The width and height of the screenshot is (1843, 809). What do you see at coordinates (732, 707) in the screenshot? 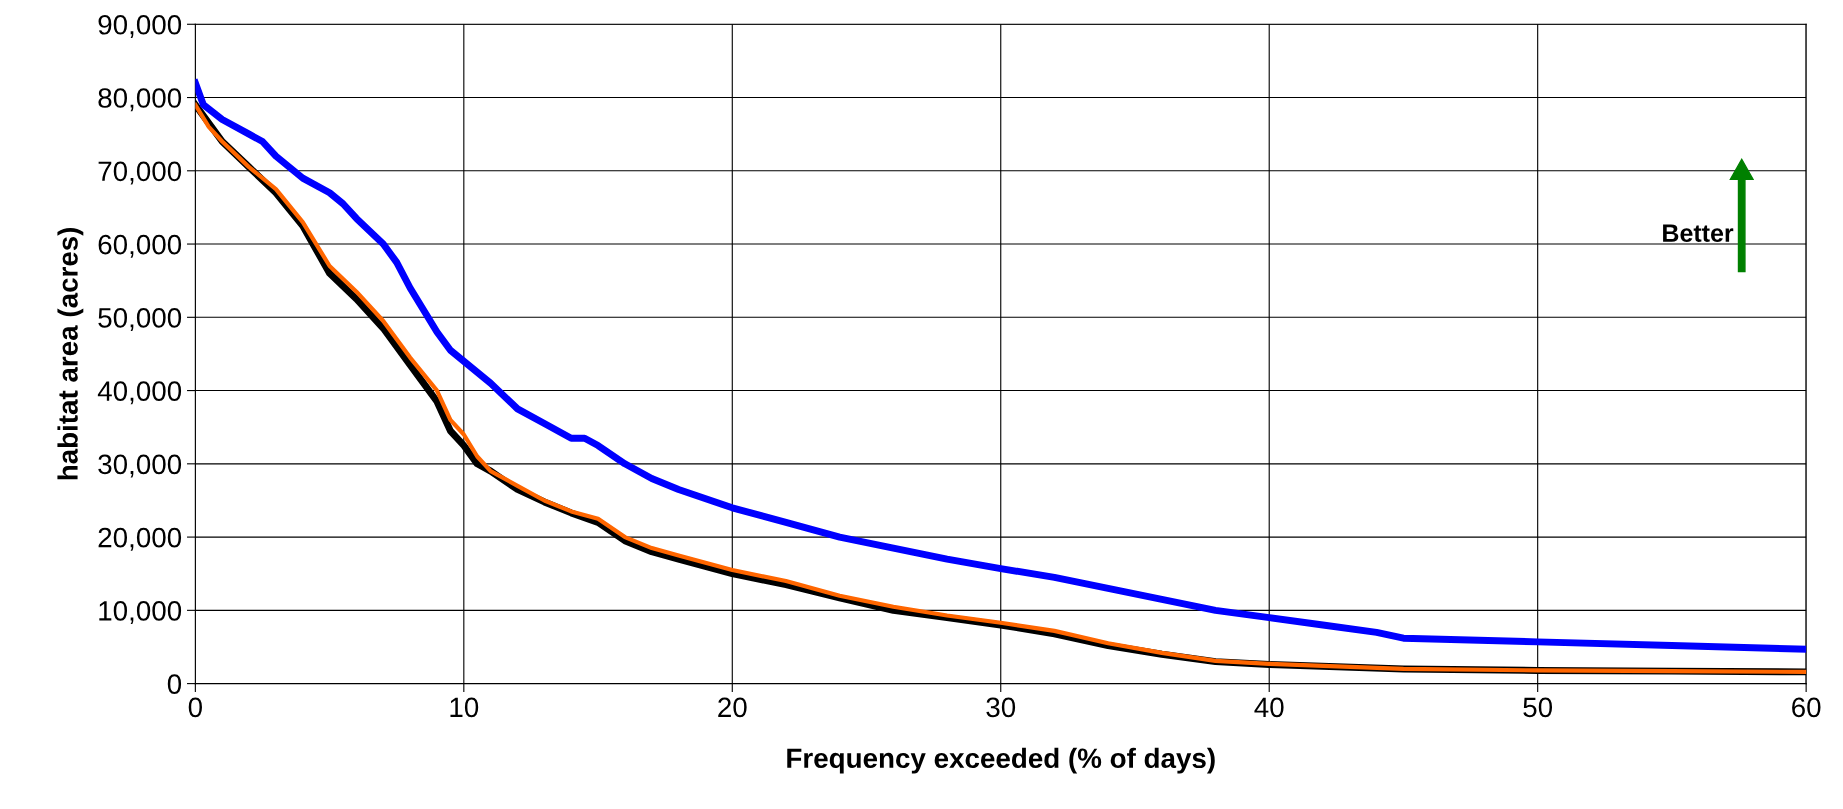
I see `x-tick-label: 20` at bounding box center [732, 707].